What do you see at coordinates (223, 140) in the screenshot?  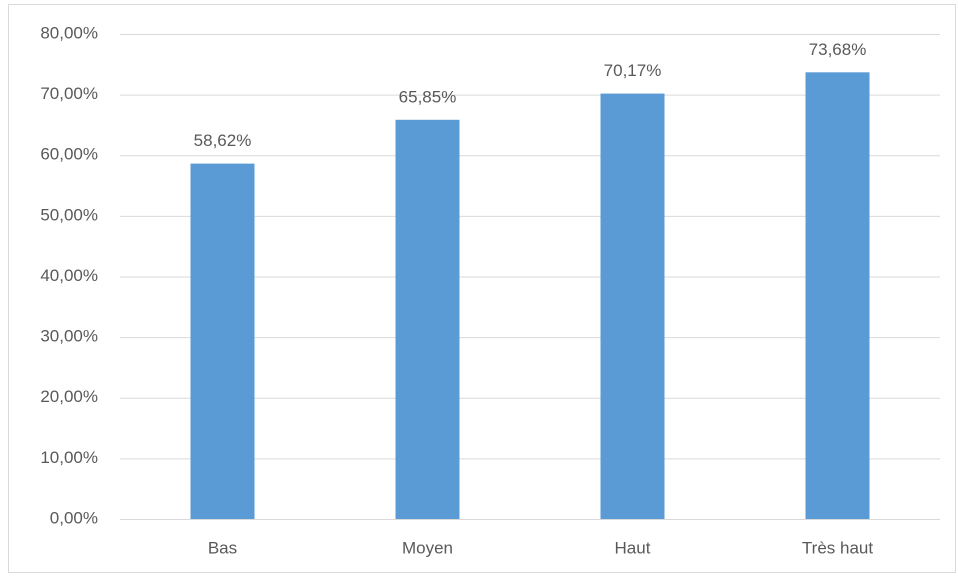 I see `data-label: 58,62%` at bounding box center [223, 140].